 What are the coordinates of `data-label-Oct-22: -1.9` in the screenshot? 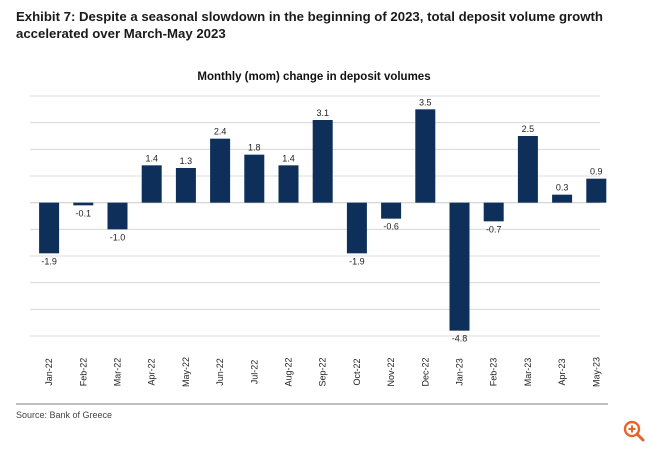 It's located at (357, 261).